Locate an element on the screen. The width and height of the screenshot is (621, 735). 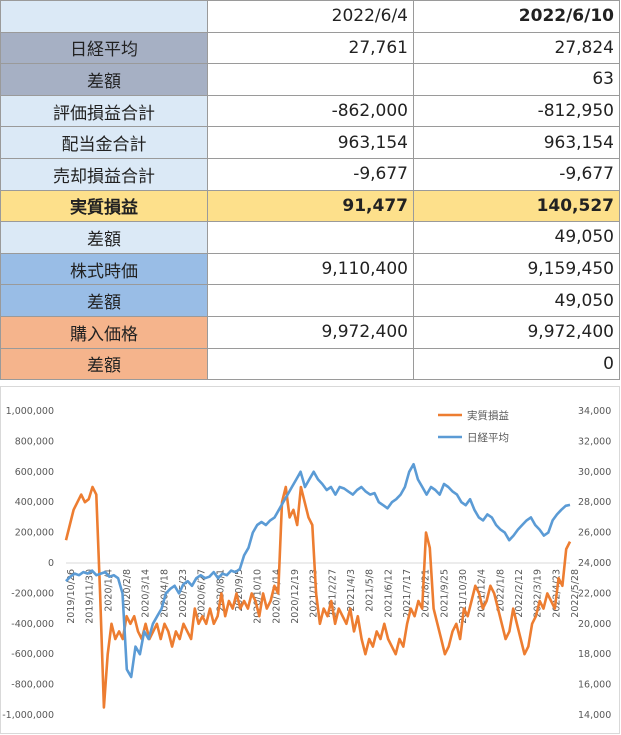
value-2022-6-10: 27,824 is located at coordinates (516, 48).